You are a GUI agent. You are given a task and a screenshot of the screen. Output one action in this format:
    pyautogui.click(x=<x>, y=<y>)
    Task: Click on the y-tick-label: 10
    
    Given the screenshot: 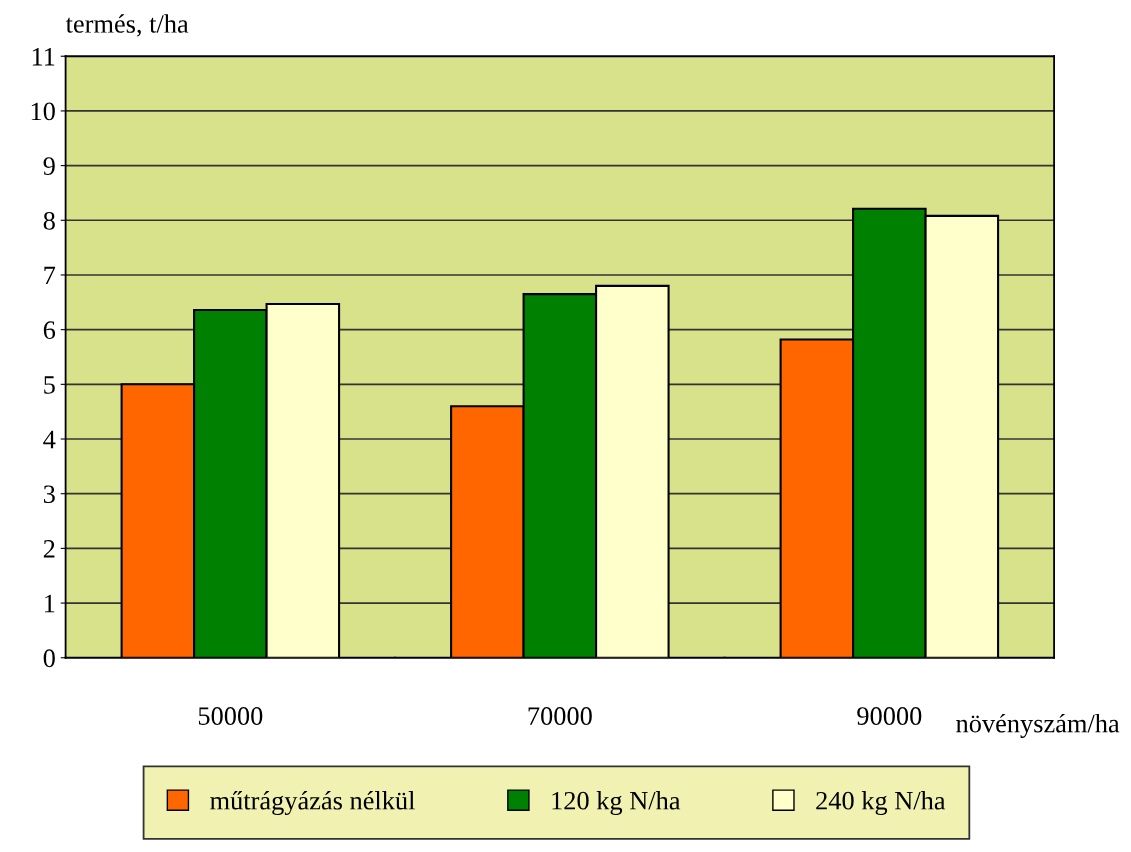 What is the action you would take?
    pyautogui.click(x=43, y=111)
    